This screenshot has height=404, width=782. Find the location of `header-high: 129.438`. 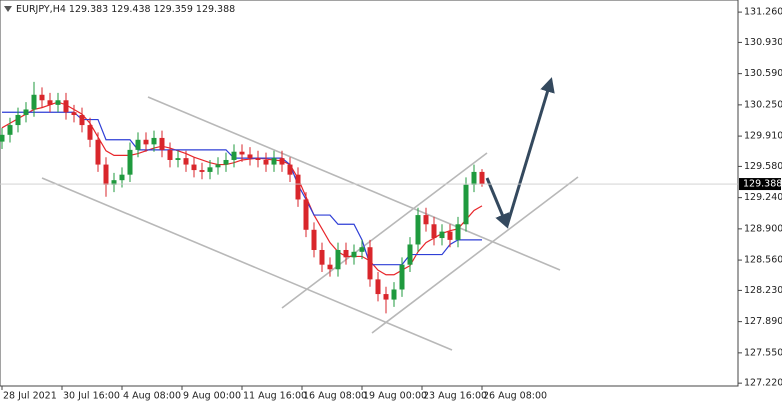

header-high: 129.438 is located at coordinates (130, 9).